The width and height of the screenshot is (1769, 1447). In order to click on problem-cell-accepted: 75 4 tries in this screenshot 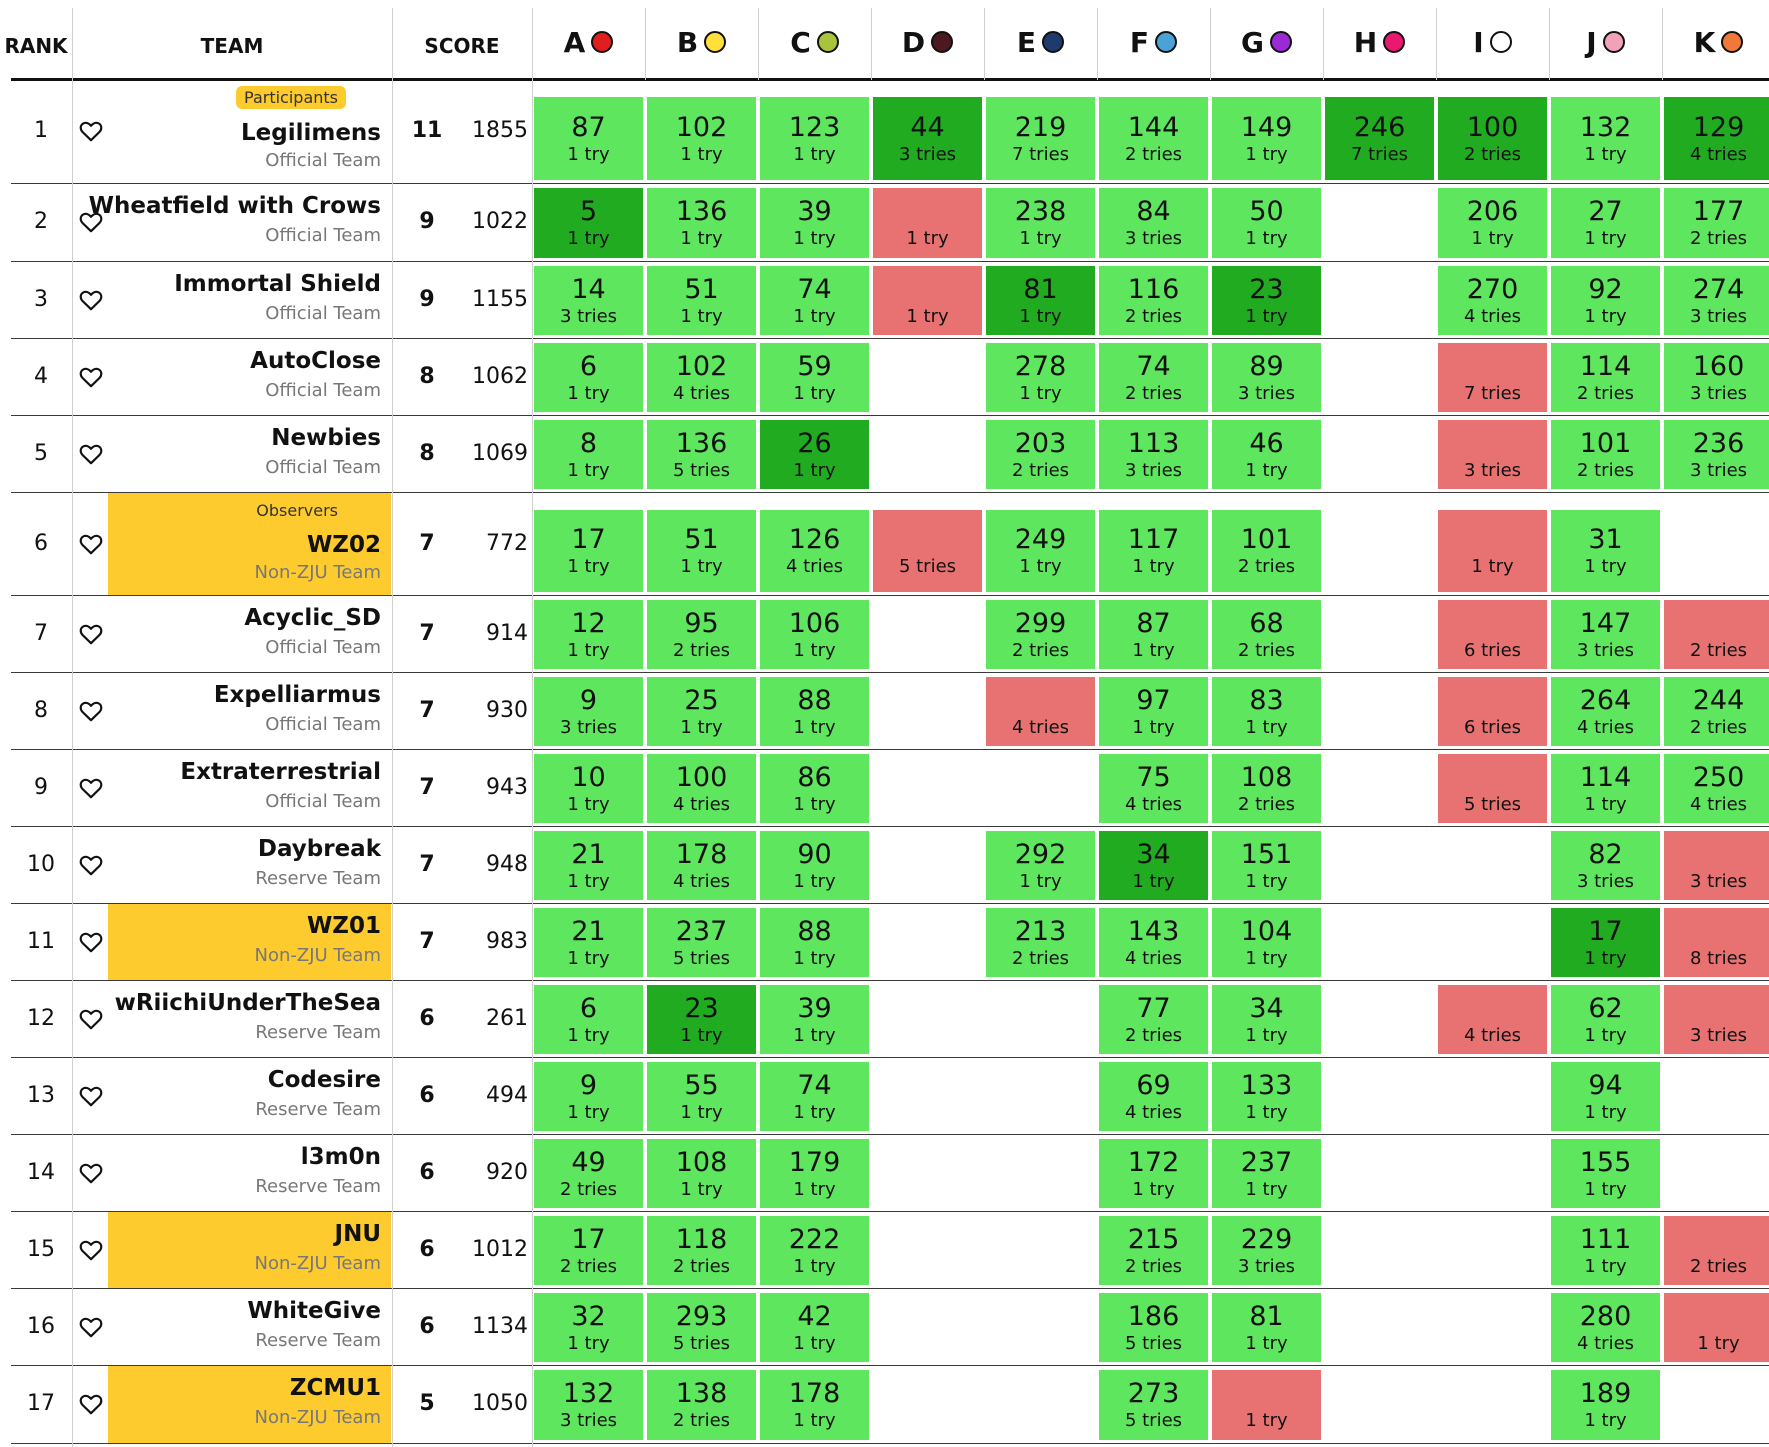, I will do `click(1153, 788)`.